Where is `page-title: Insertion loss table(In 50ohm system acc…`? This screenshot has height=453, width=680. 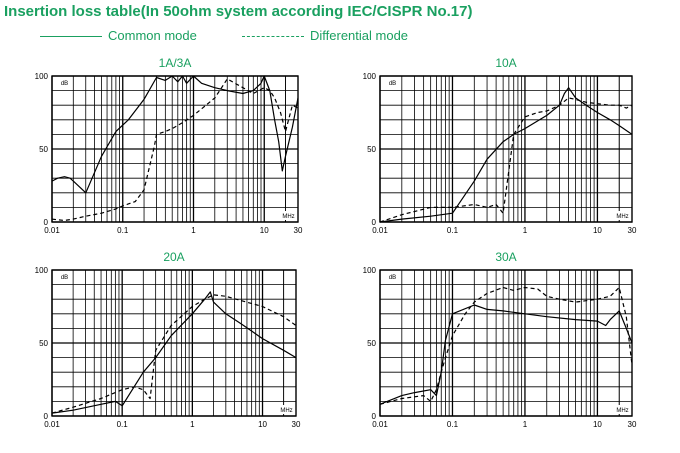 page-title: Insertion loss table(In 50ohm system acc… is located at coordinates (238, 11).